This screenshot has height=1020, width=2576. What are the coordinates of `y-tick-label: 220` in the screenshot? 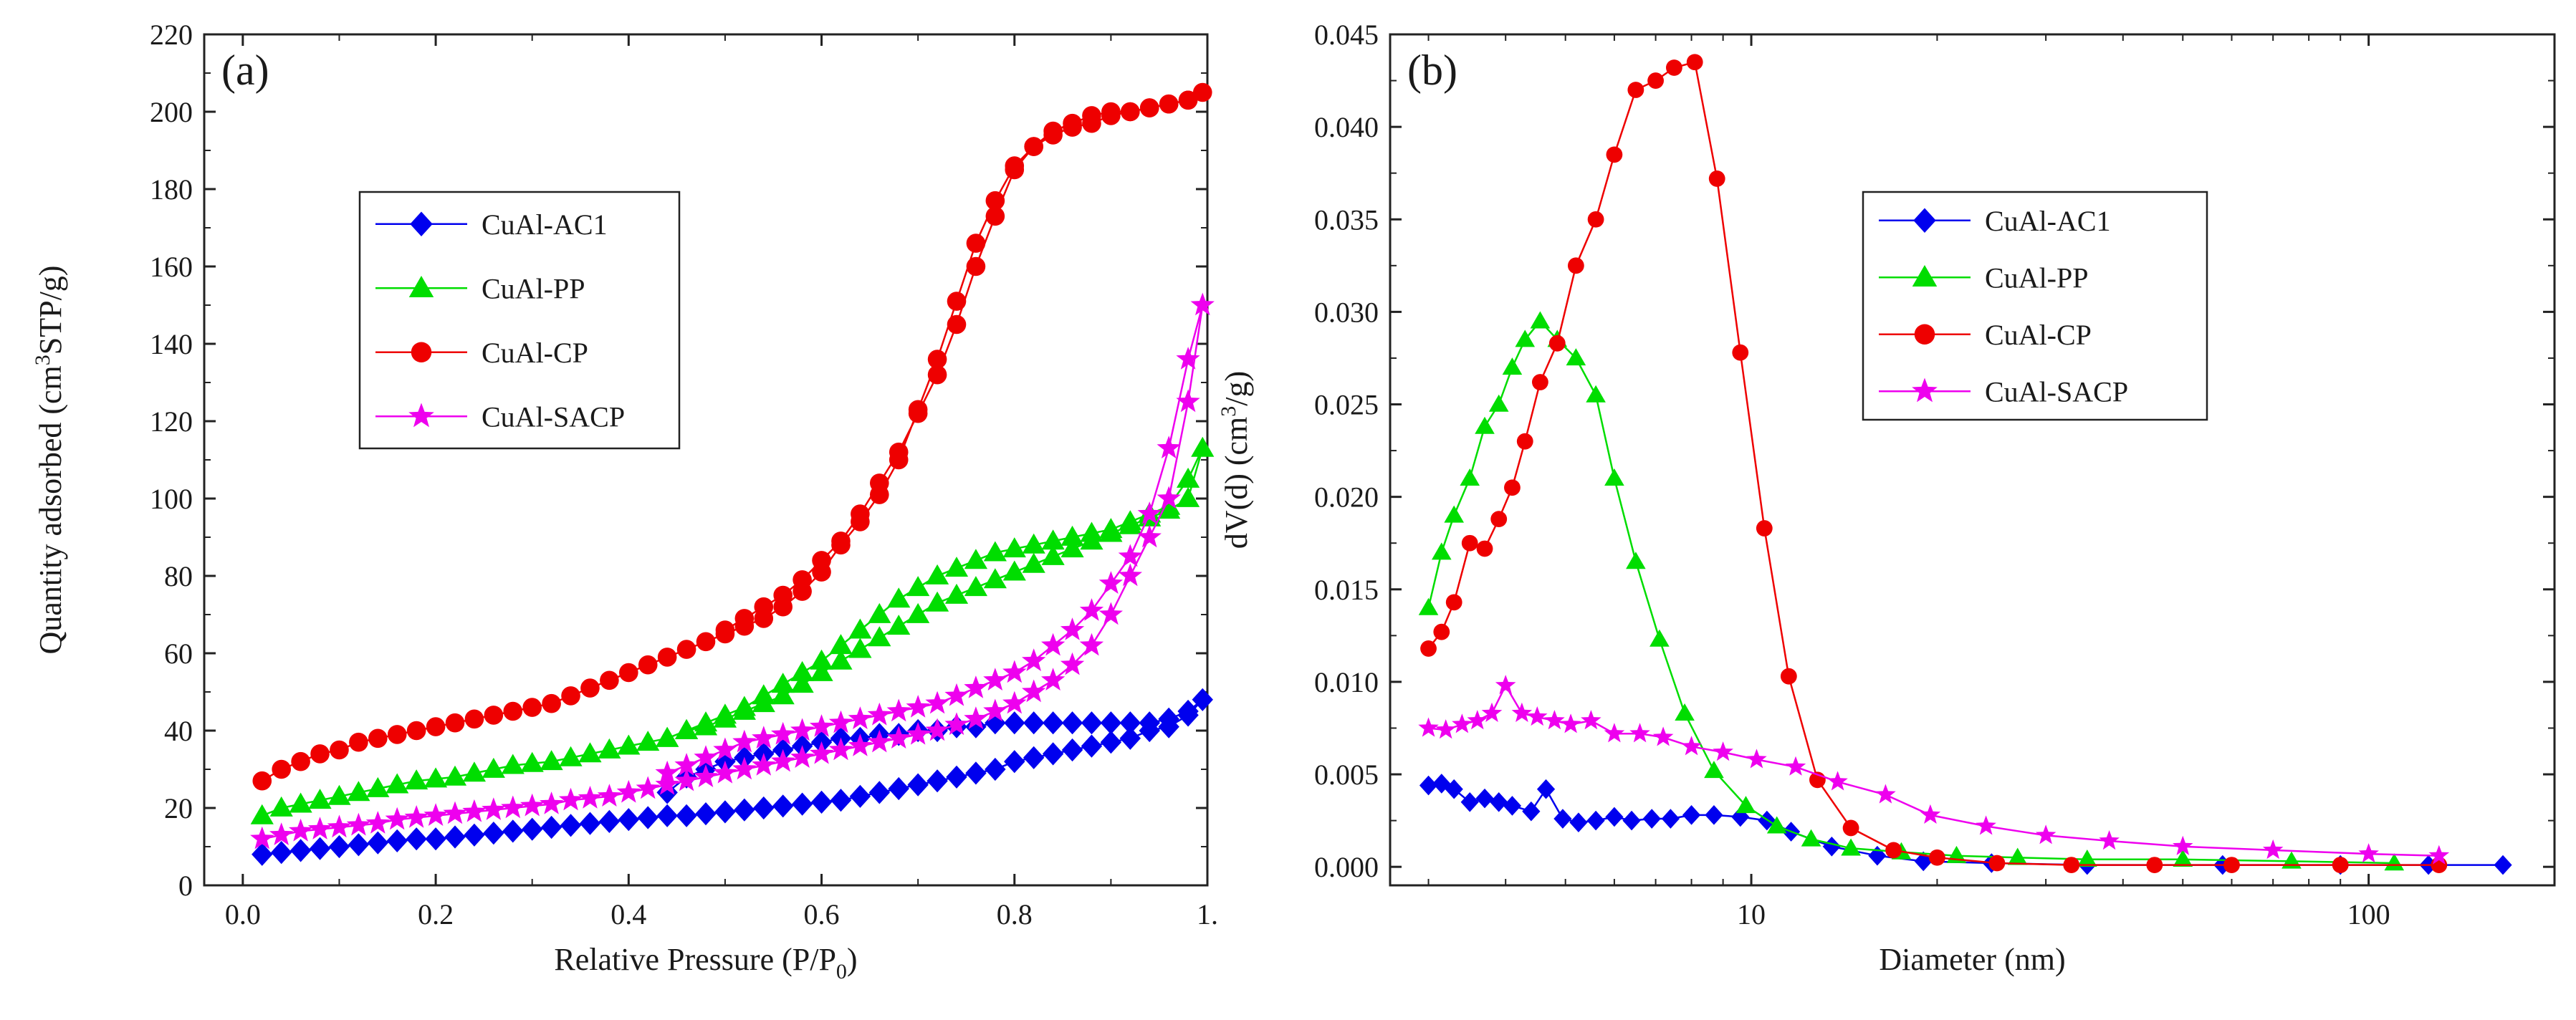 It's located at (171, 35).